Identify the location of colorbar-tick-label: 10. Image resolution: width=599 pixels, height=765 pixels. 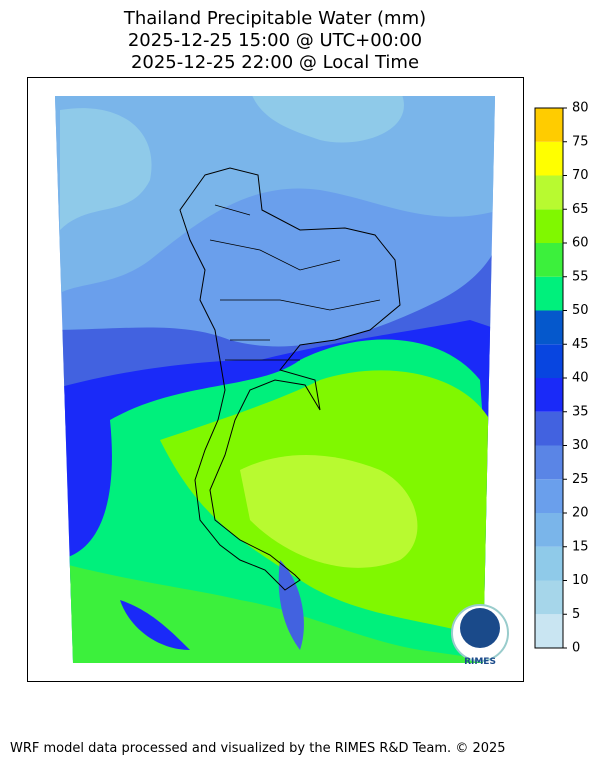
(580, 580).